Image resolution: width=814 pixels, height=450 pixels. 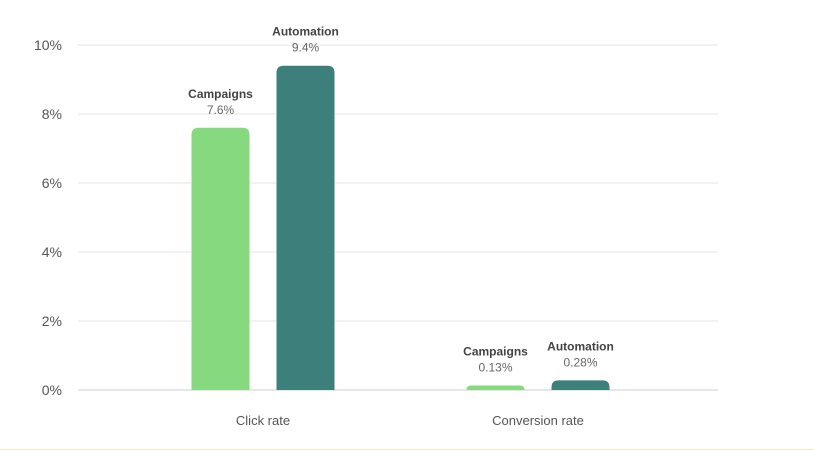 I want to click on y-tick-label: 10%, so click(x=48, y=45).